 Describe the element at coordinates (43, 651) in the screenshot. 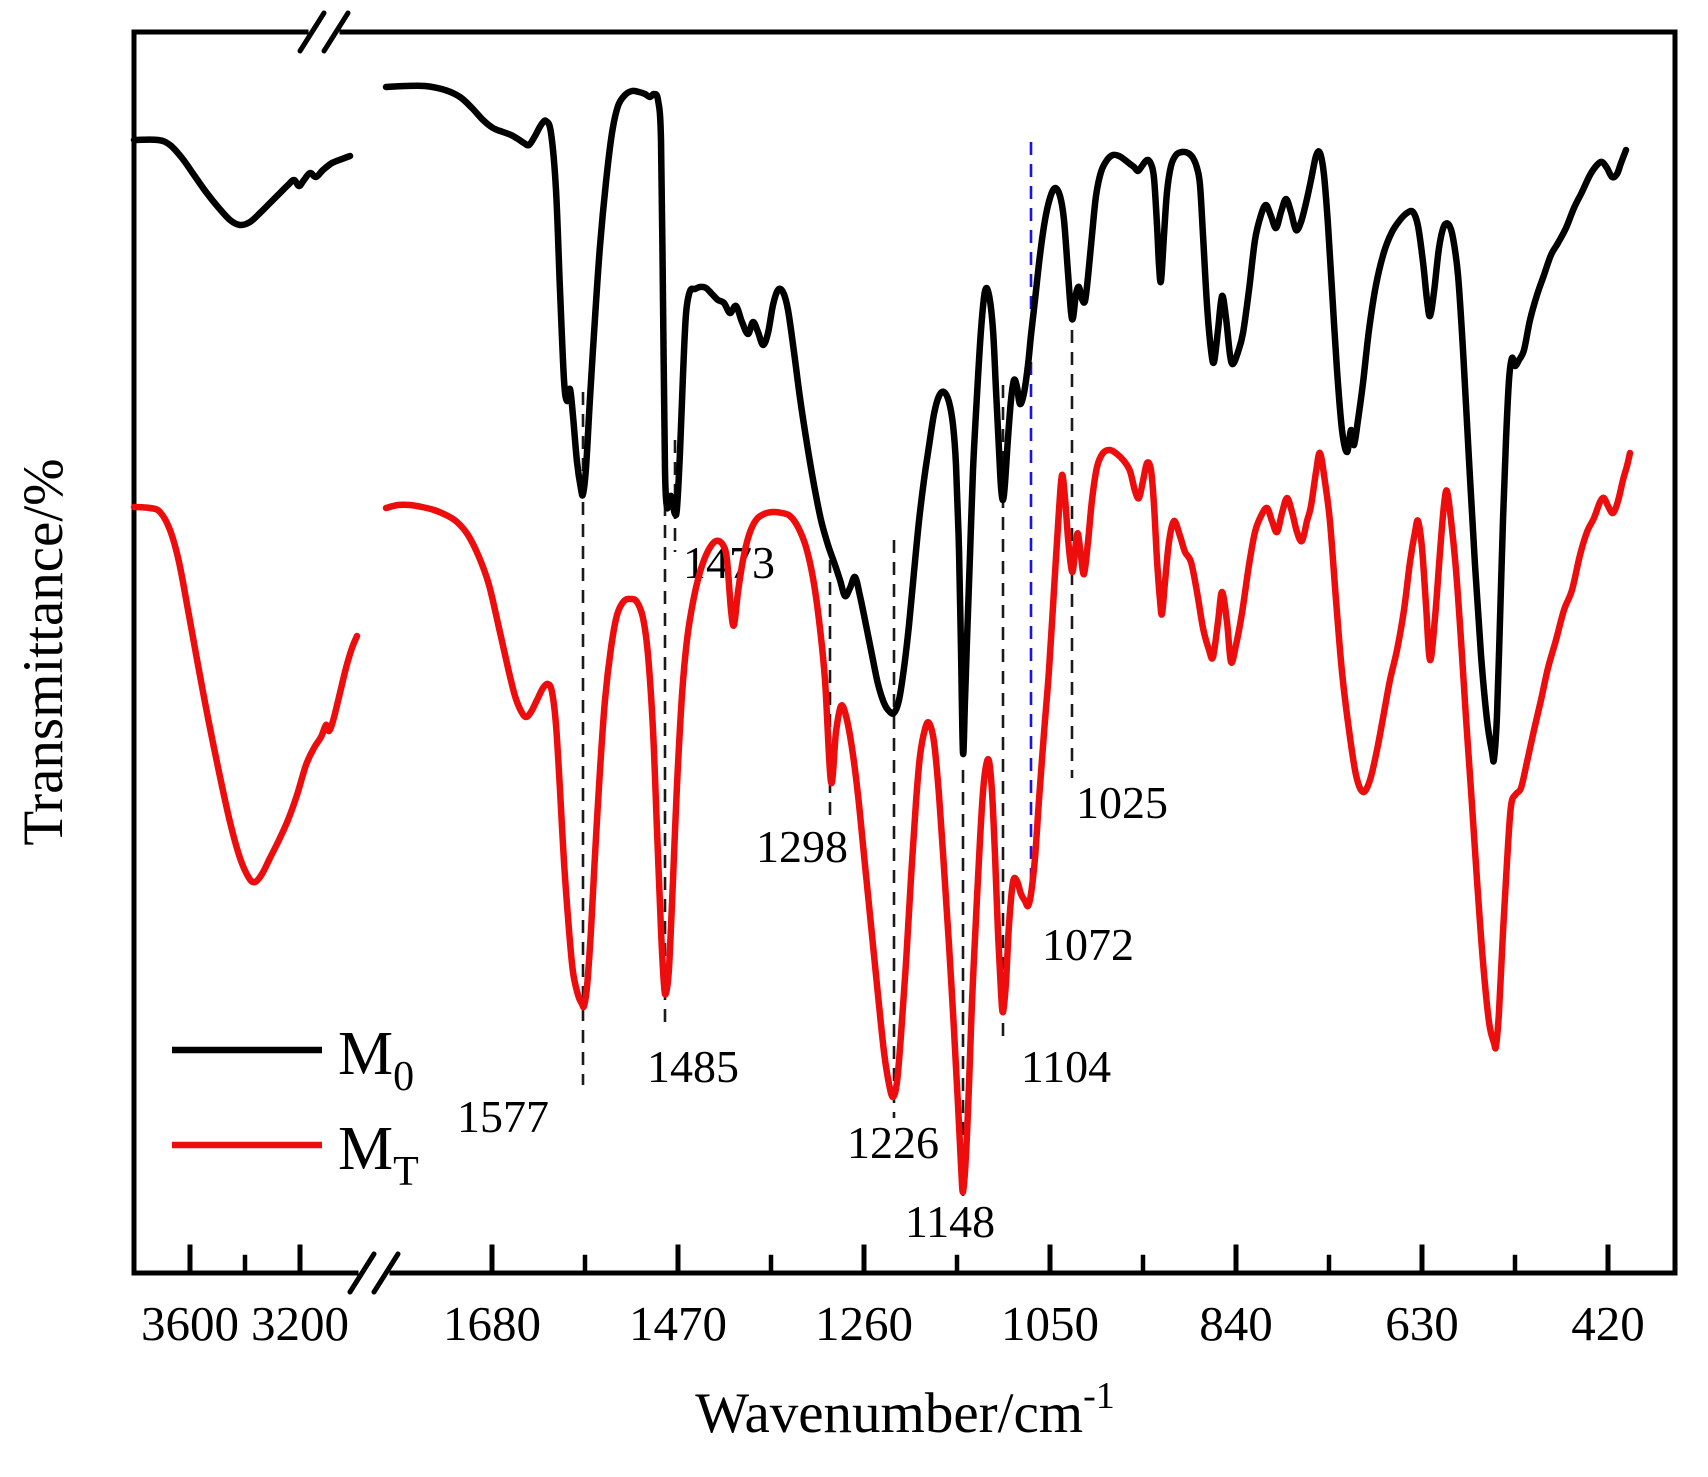

I see `y-axis-title: Transmittance/%` at that location.